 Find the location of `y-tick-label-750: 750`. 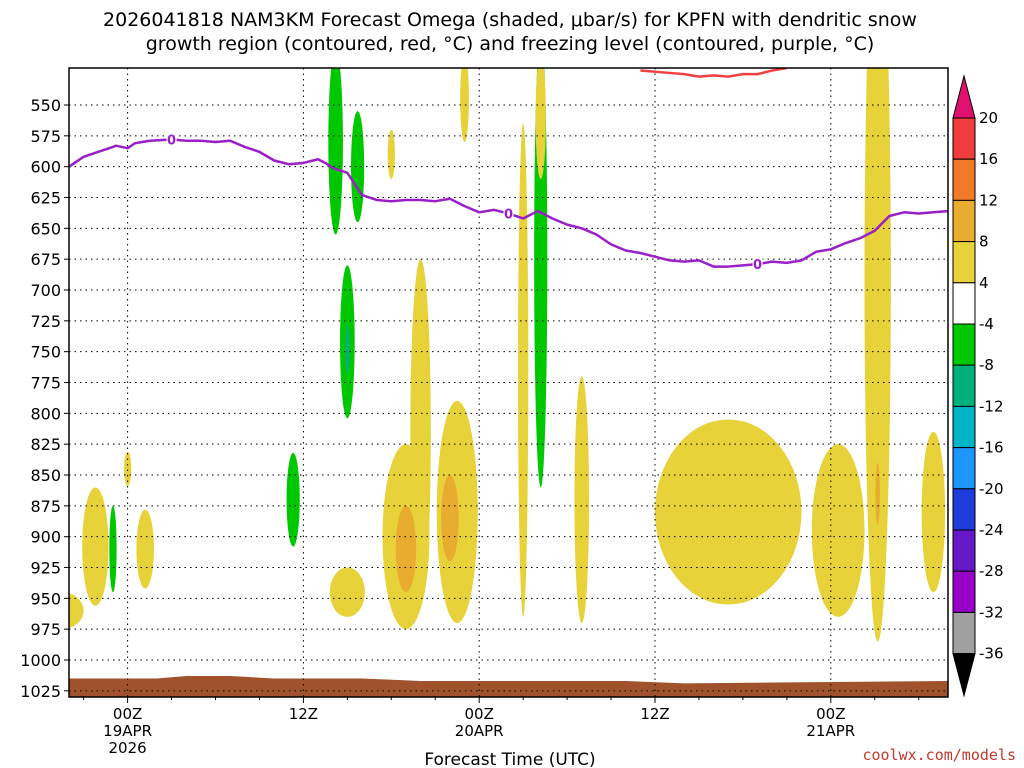

y-tick-label-750: 750 is located at coordinates (45, 352).